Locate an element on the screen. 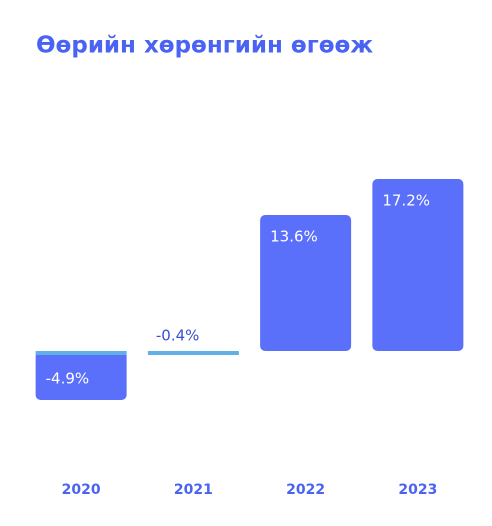 The width and height of the screenshot is (492, 526). x-tick-label: 2022 is located at coordinates (305, 490).